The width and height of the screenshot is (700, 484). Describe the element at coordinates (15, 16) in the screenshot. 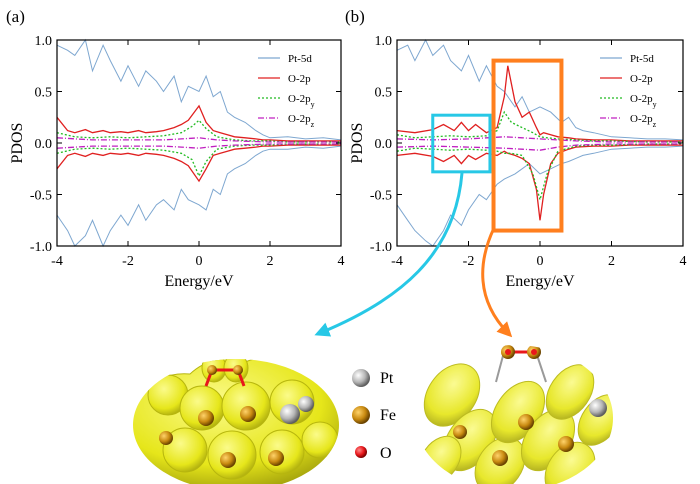

I see `panel-label: (a)` at that location.